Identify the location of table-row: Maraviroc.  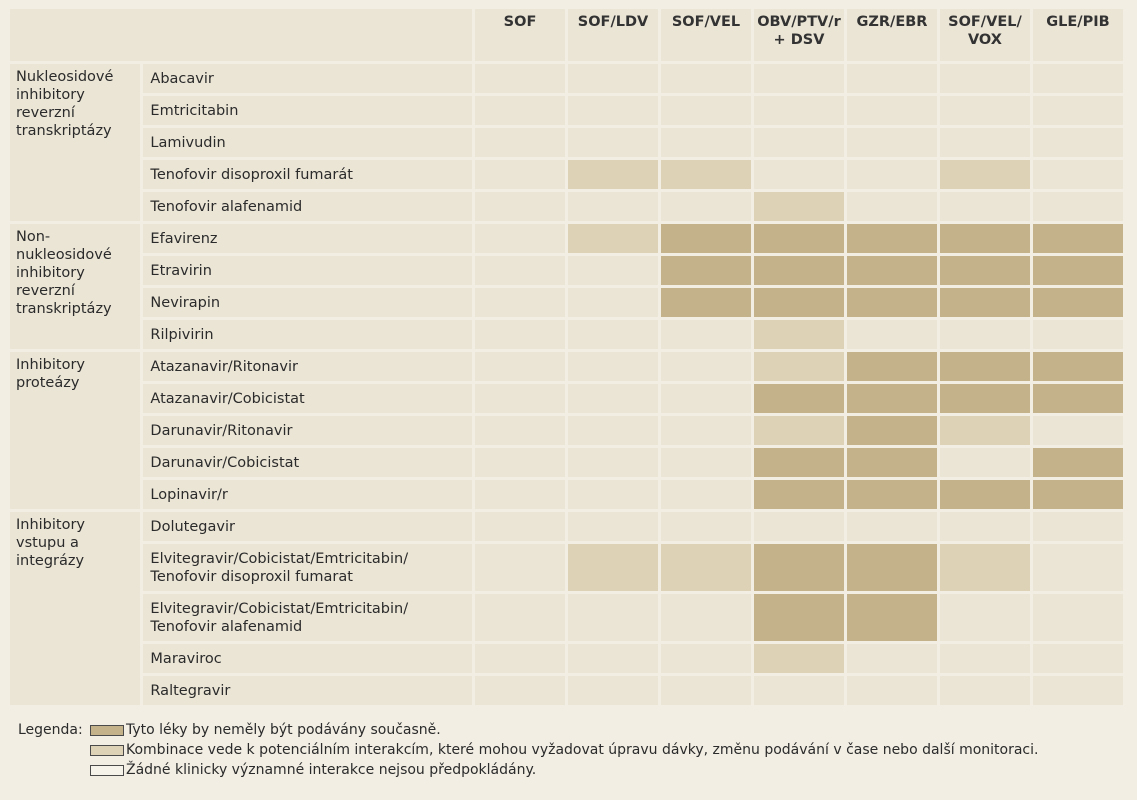
(566, 658).